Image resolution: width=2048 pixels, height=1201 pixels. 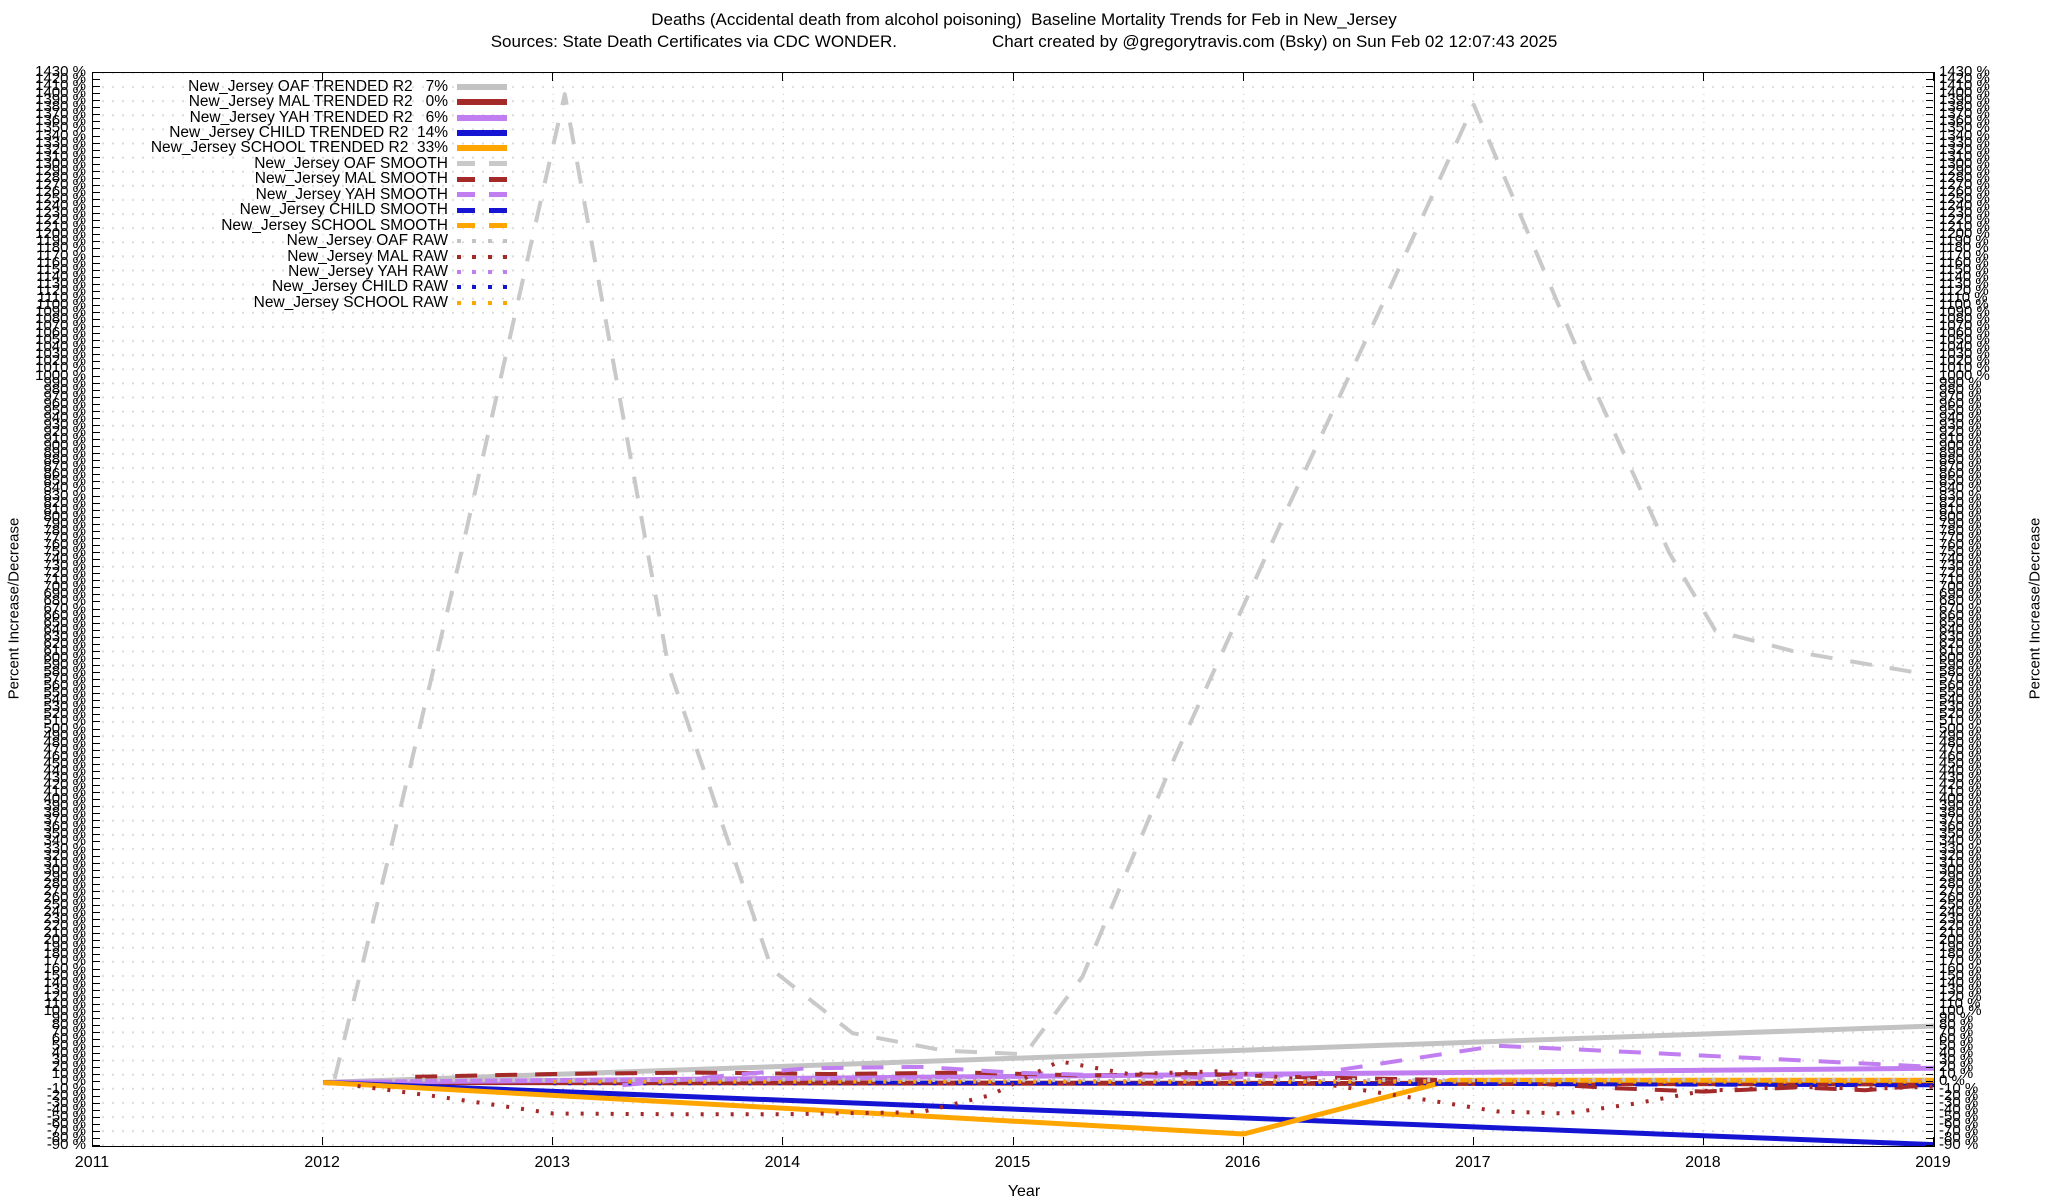 I want to click on y-tick-label-right: -30 %, so click(x=1959, y=1102).